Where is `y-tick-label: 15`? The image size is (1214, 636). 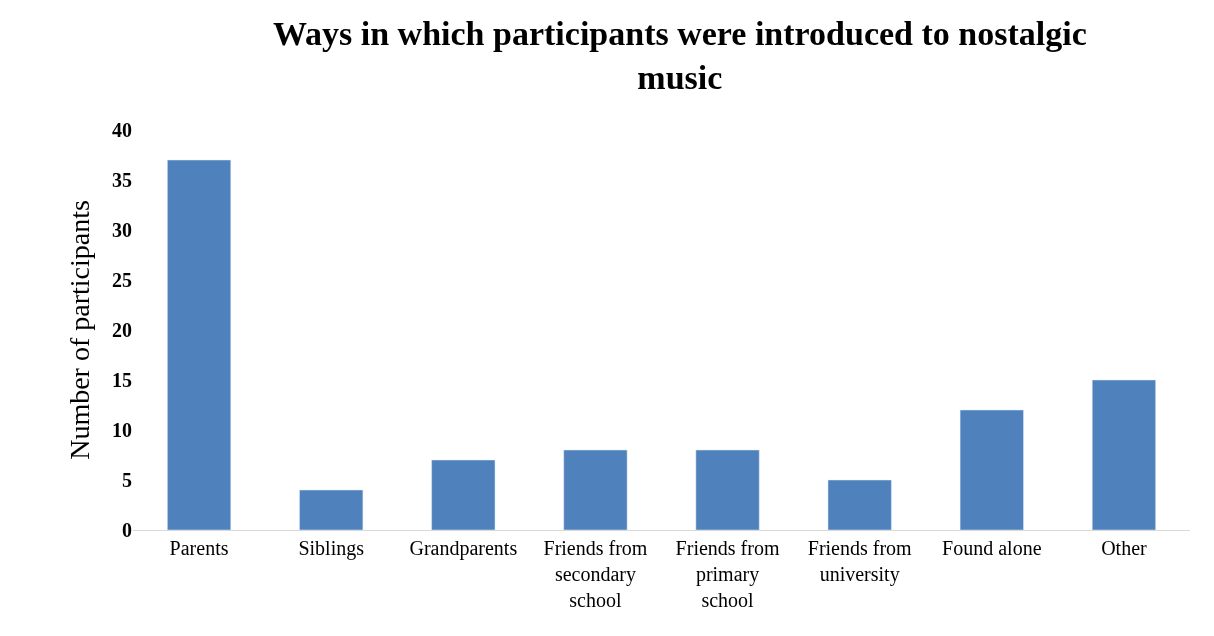
y-tick-label: 15 is located at coordinates (122, 380).